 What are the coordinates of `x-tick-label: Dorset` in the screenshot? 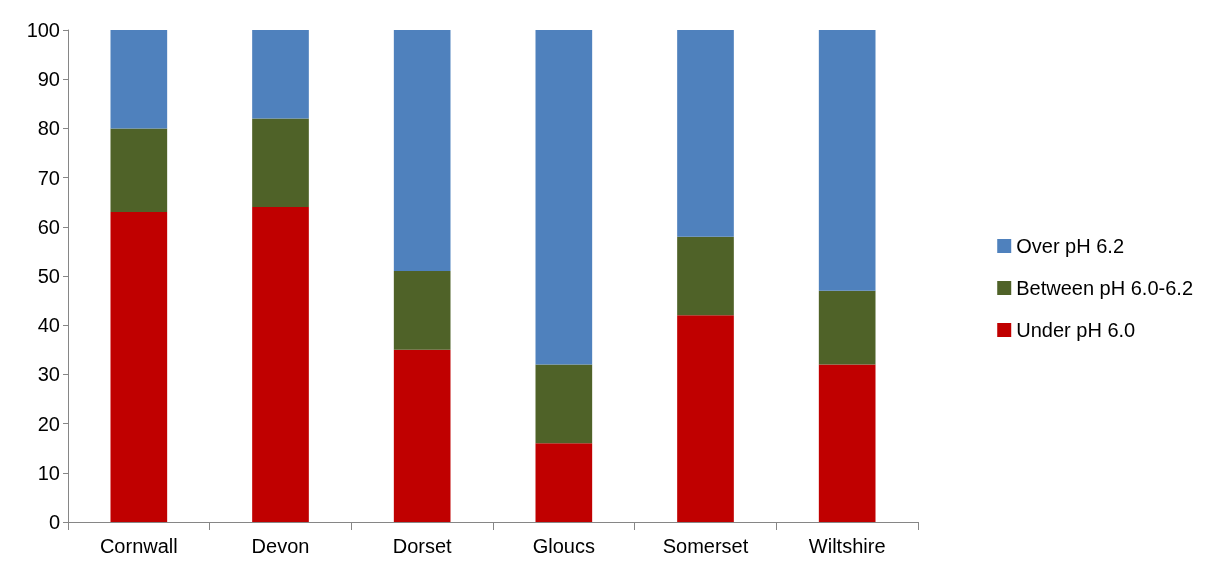 It's located at (422, 546).